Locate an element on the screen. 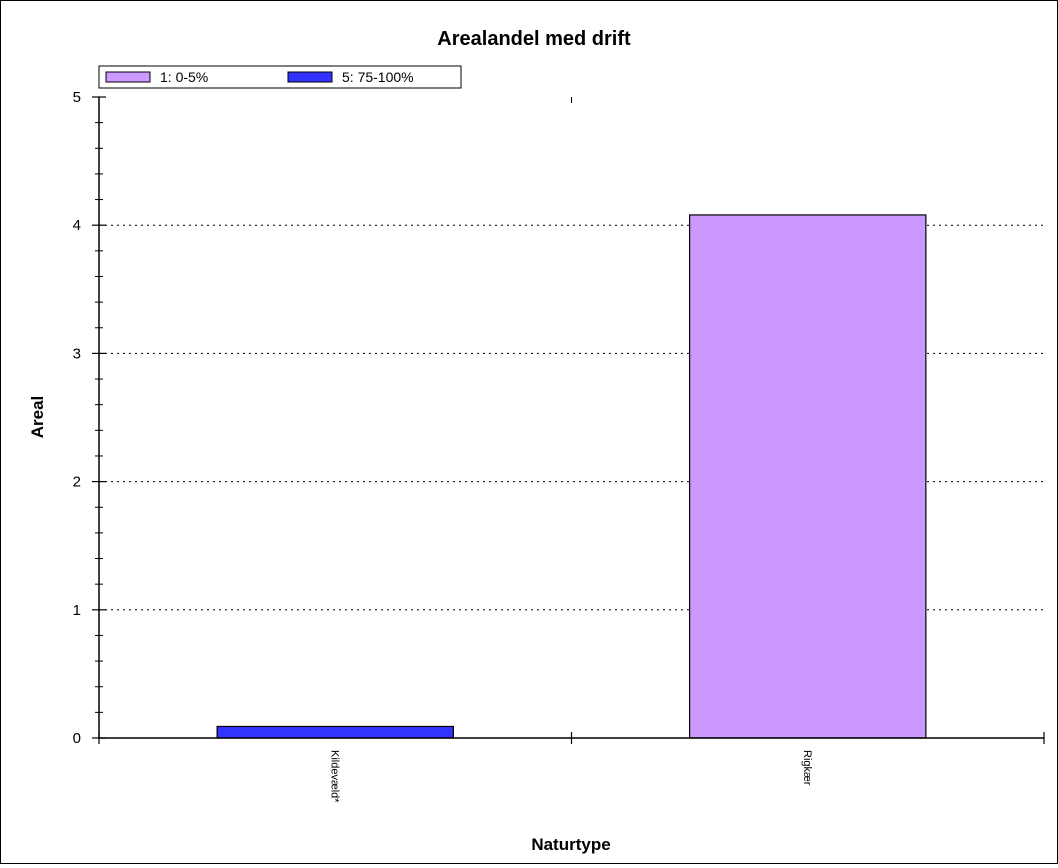 The height and width of the screenshot is (868, 1058). y-tick-label: 4 is located at coordinates (77, 225).